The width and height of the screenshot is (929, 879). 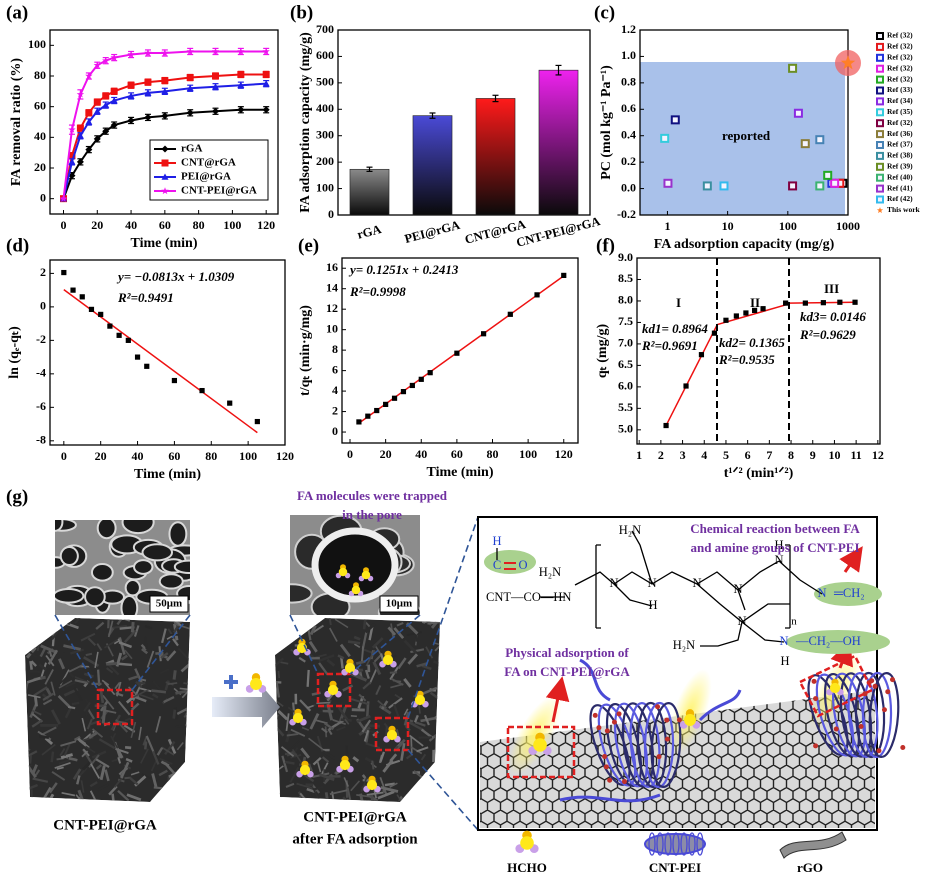 What do you see at coordinates (748, 455) in the screenshot?
I see `x-tick-label: 6` at bounding box center [748, 455].